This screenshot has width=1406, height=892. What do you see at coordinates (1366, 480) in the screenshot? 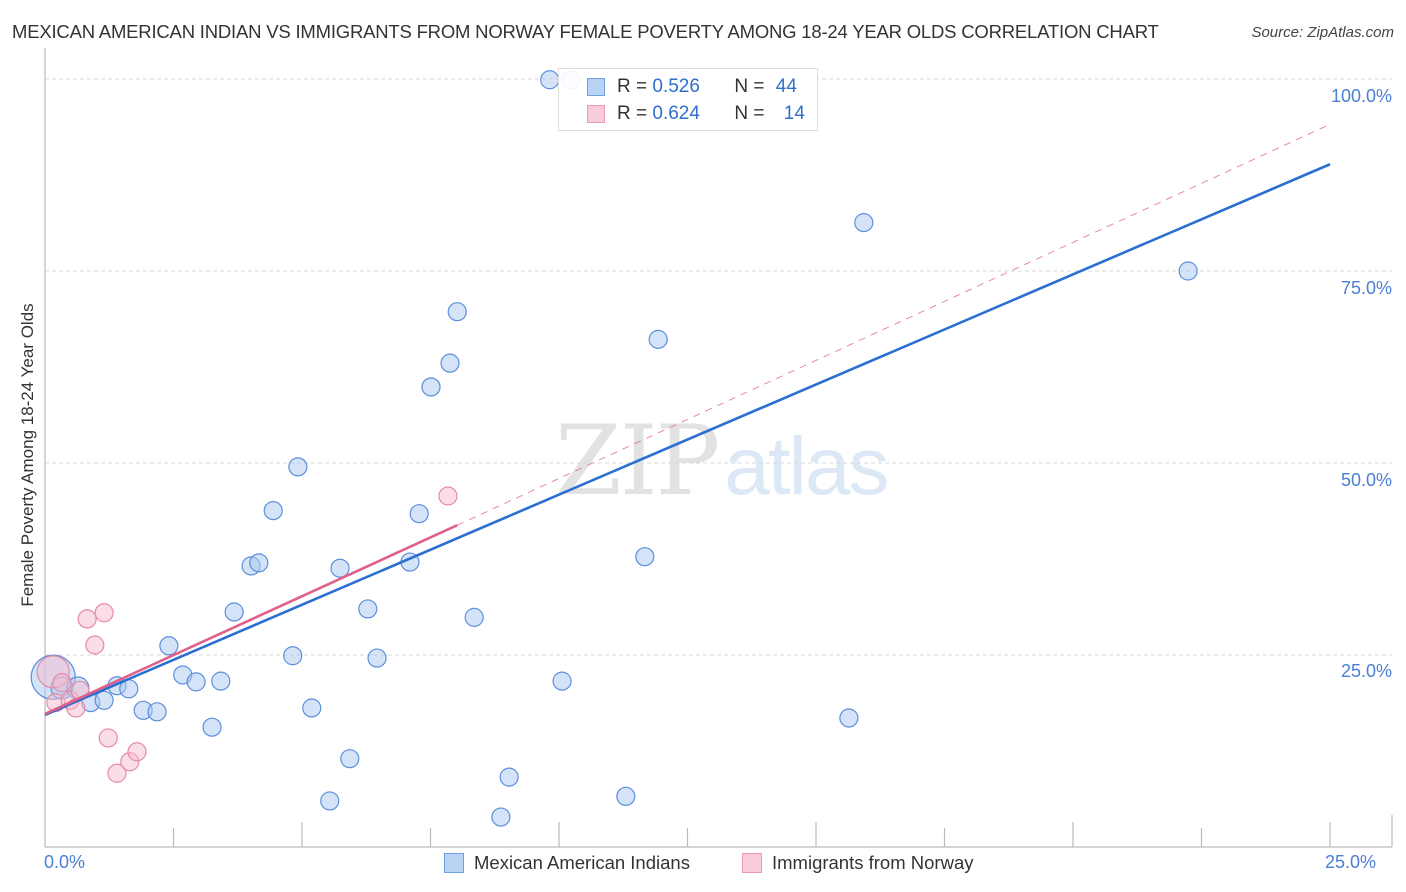
I see `y-tick-50: 50.0%` at bounding box center [1366, 480].